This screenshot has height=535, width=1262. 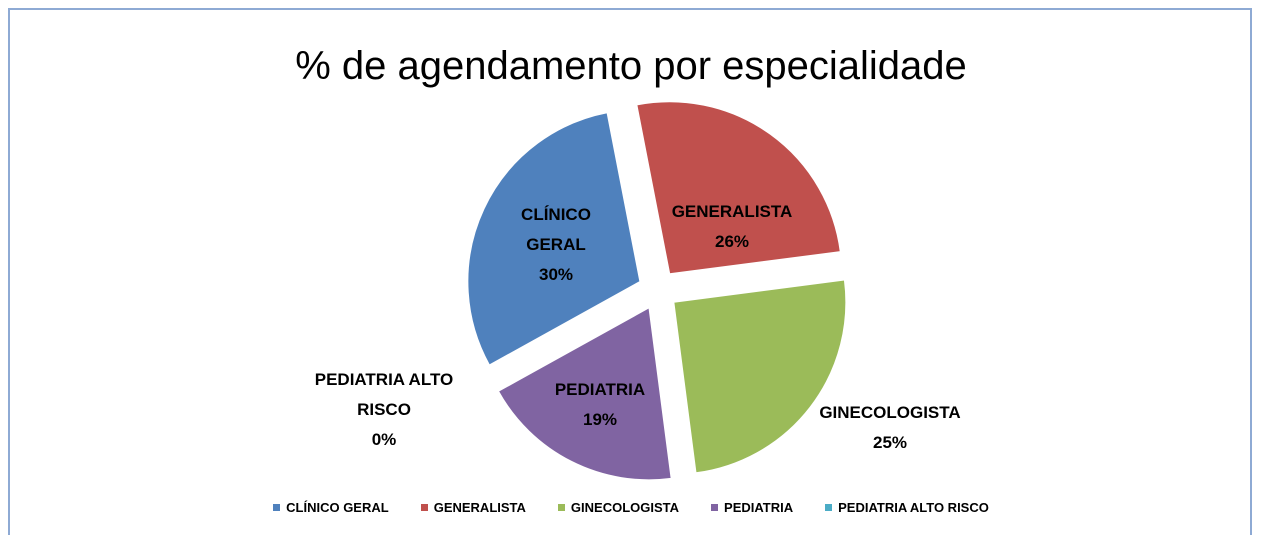 What do you see at coordinates (759, 507) in the screenshot?
I see `legend-label: PEDIATRIA` at bounding box center [759, 507].